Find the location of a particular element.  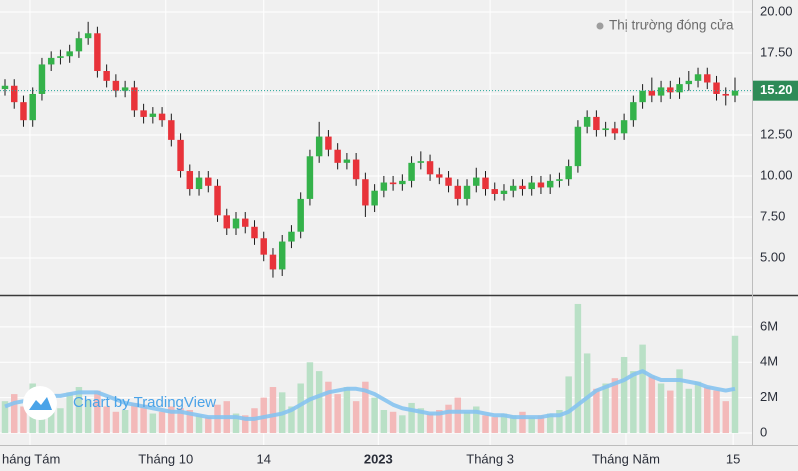

y-tick-label: 20.00 is located at coordinates (776, 10).